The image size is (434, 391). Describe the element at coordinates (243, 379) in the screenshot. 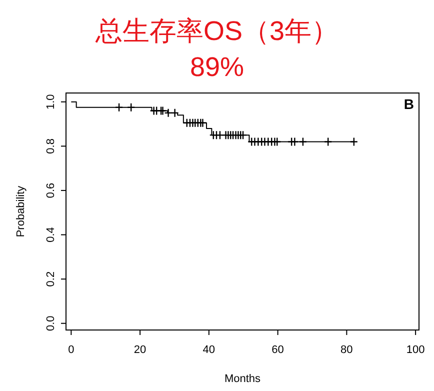

I see `x-axis-title: Months` at that location.